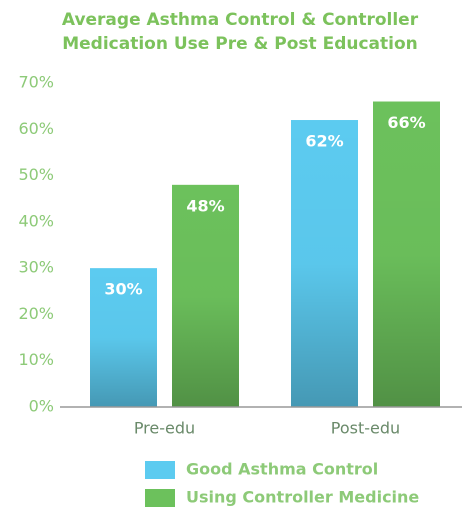  Describe the element at coordinates (164, 428) in the screenshot. I see `x-tick-label: Pre-edu` at that location.